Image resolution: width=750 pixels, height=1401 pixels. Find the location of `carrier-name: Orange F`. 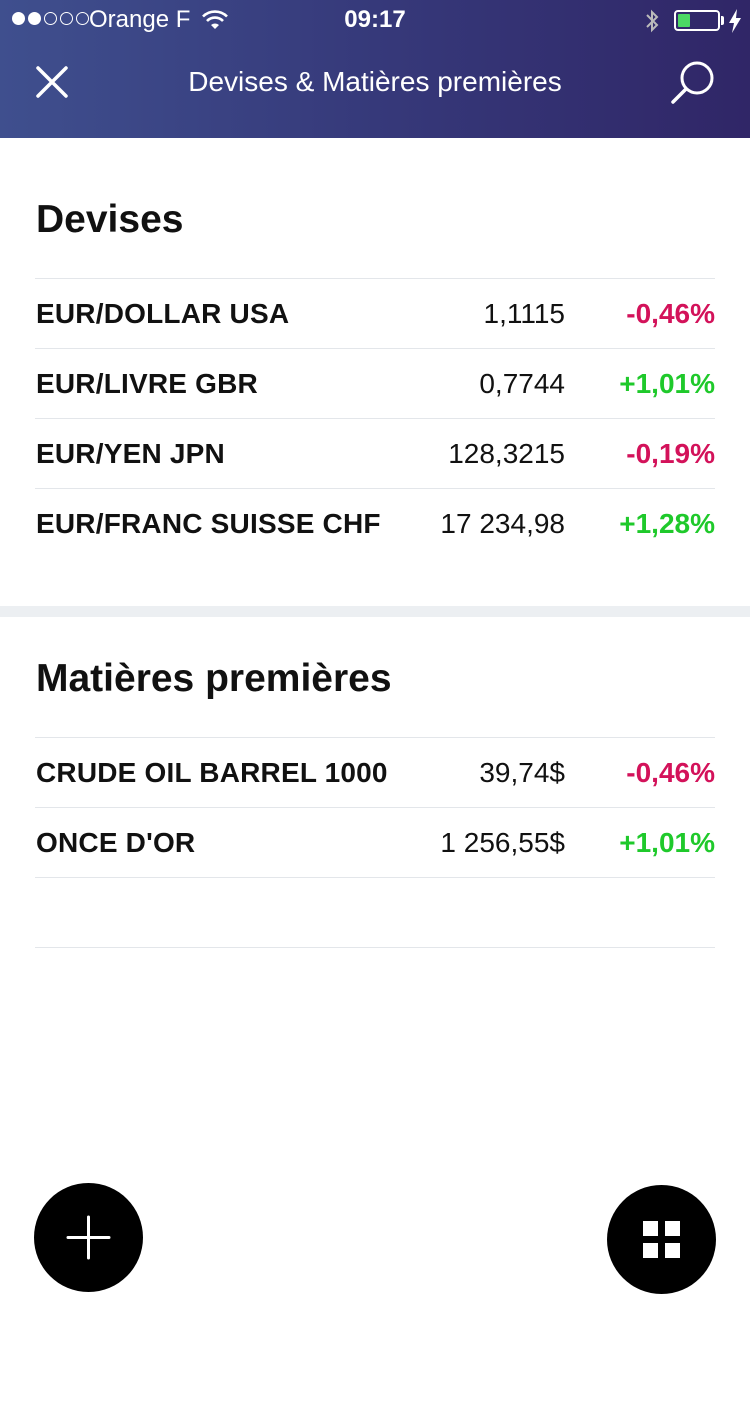

carrier-name: Orange F is located at coordinates (140, 19).